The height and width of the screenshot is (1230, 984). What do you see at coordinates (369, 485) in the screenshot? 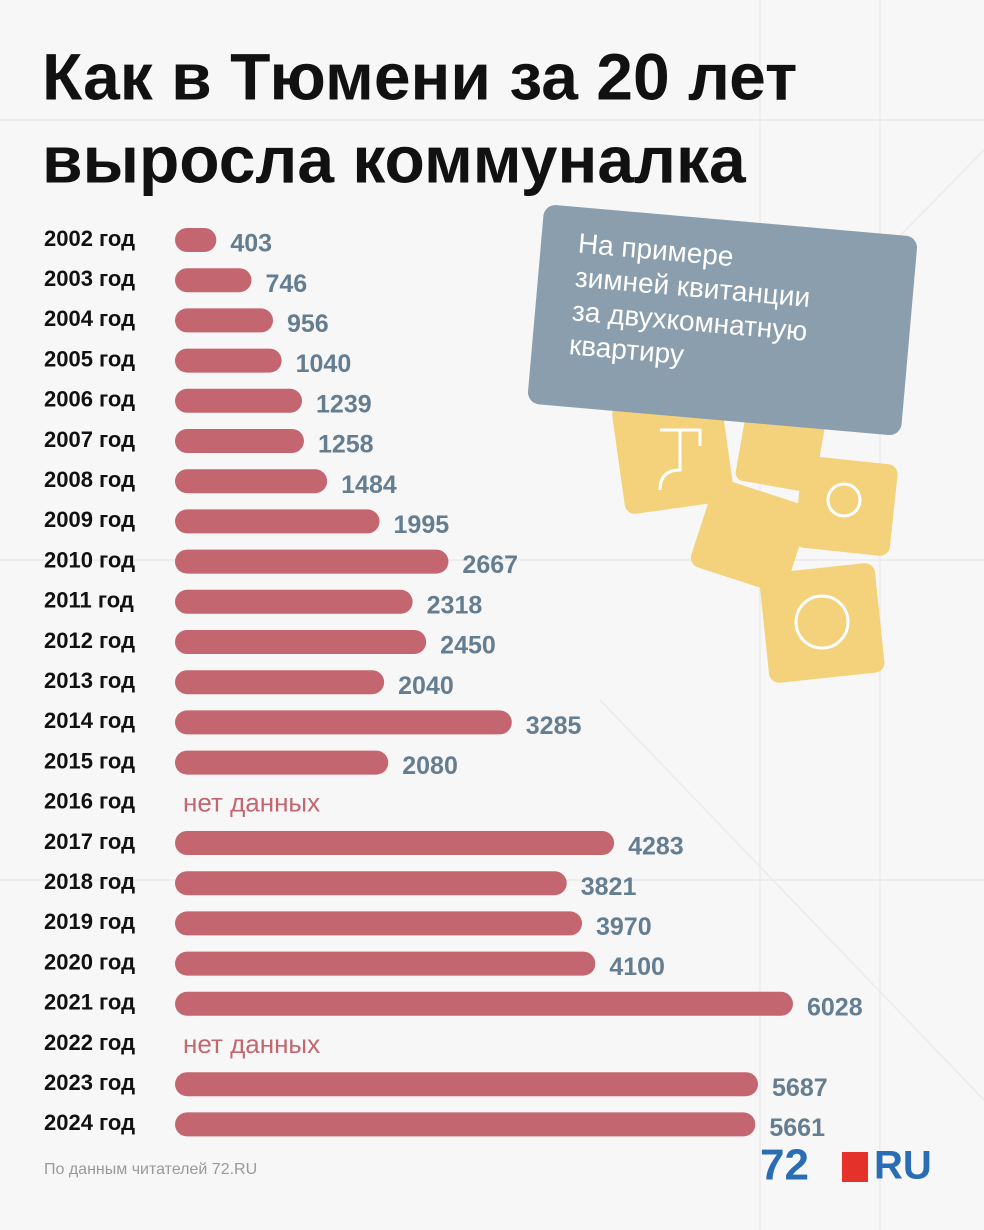
I see `value-label: 1484` at bounding box center [369, 485].